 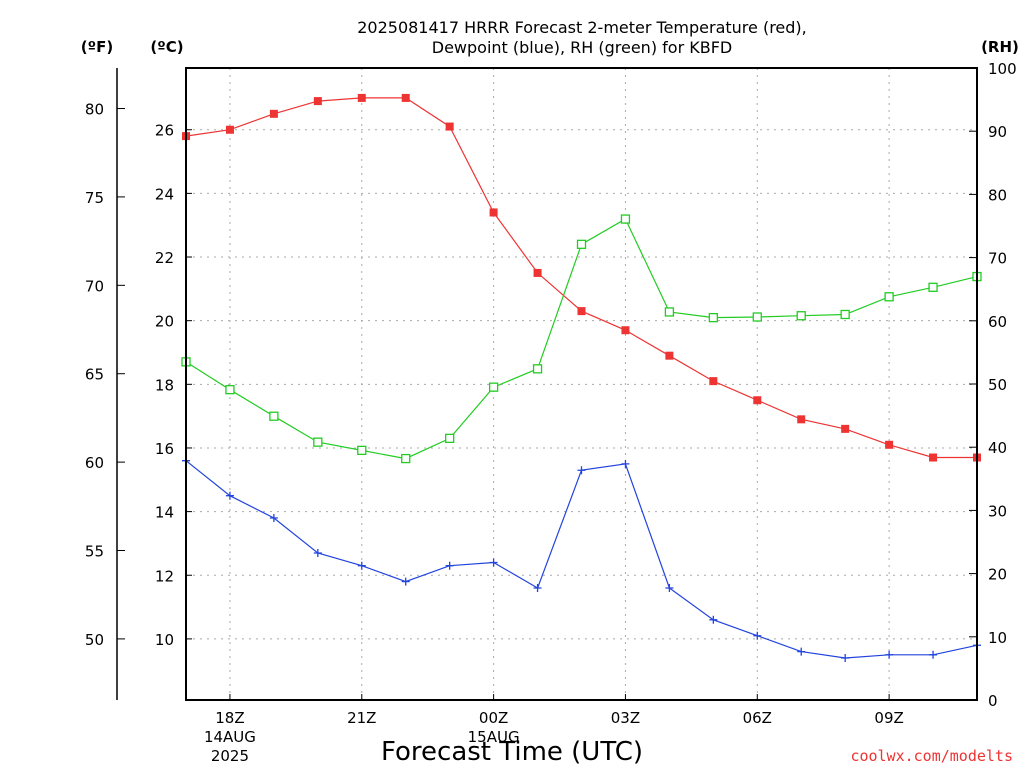 What do you see at coordinates (997, 638) in the screenshot?
I see `rh-tick-label: 10` at bounding box center [997, 638].